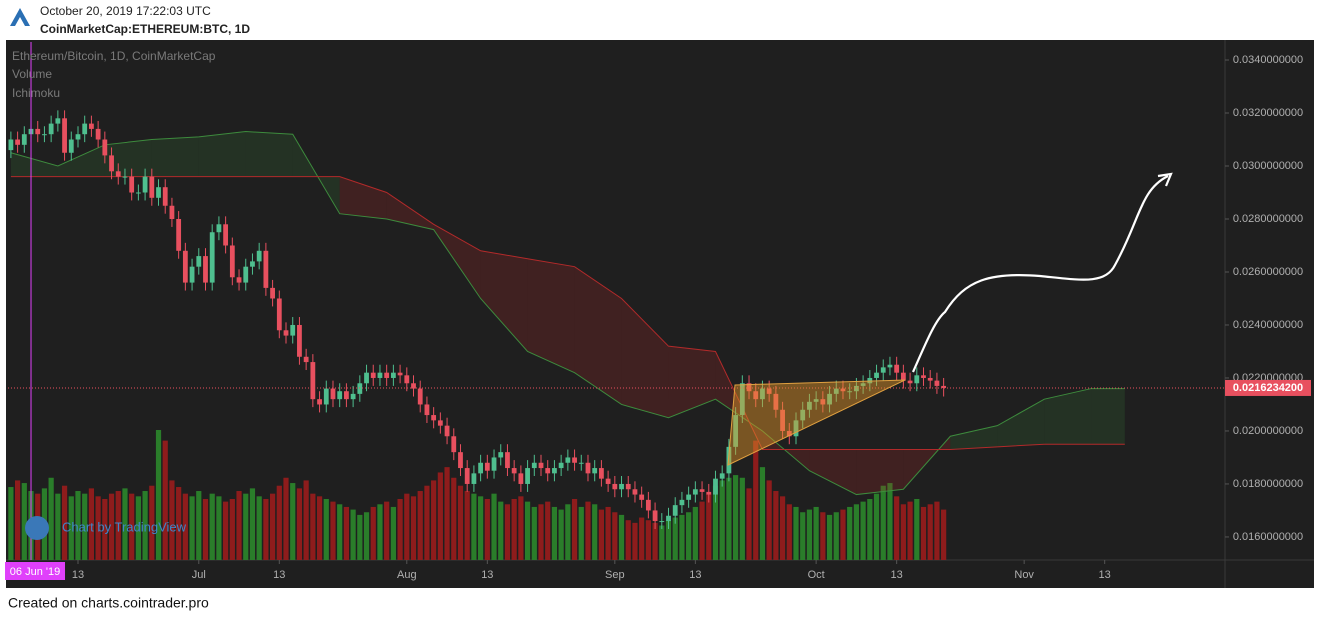  Describe the element at coordinates (1268, 219) in the screenshot. I see `y-tick-label: 0.0280000000` at that location.